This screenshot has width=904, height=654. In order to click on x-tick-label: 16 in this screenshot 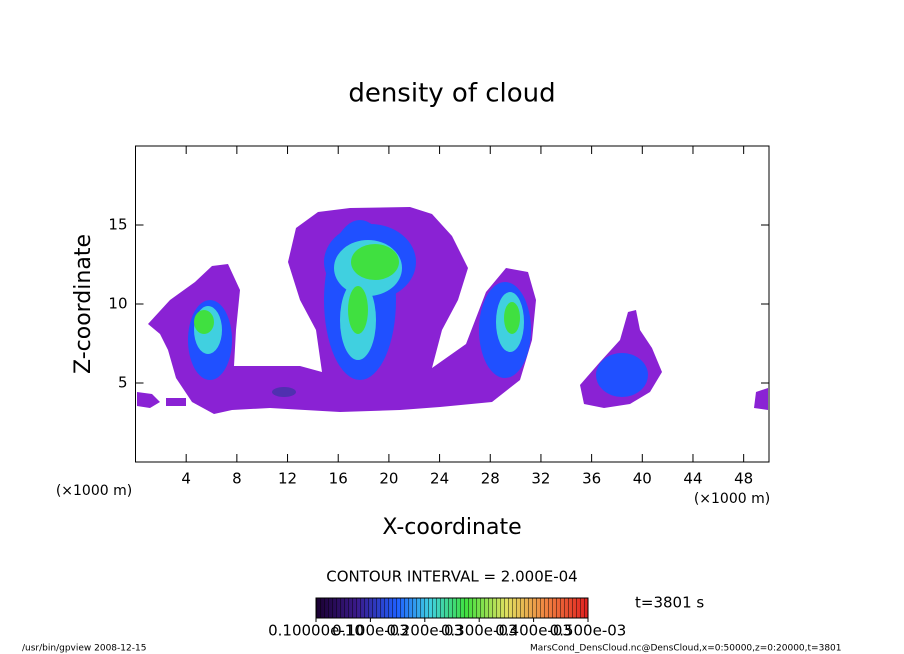, I will do `click(338, 479)`.